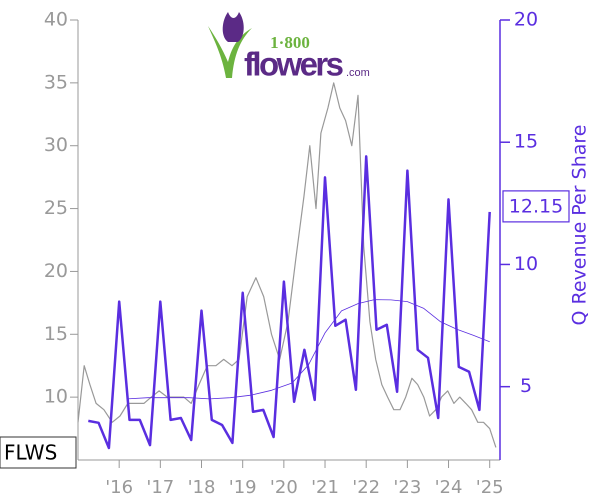 The width and height of the screenshot is (600, 500). I want to click on logo-suffix: .com, so click(358, 73).